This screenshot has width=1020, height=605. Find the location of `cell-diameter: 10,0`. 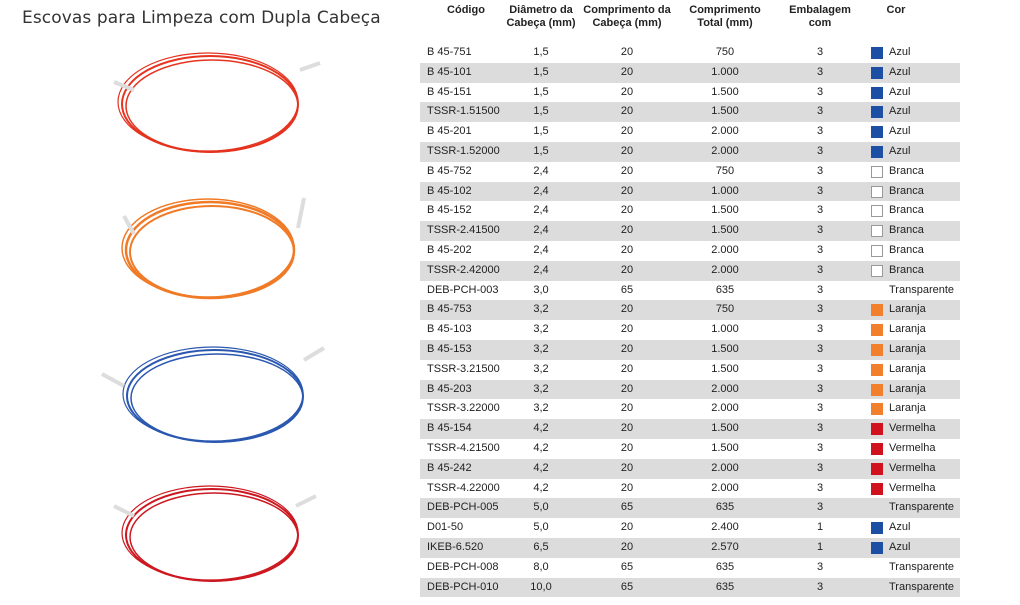

cell-diameter: 10,0 is located at coordinates (541, 586).